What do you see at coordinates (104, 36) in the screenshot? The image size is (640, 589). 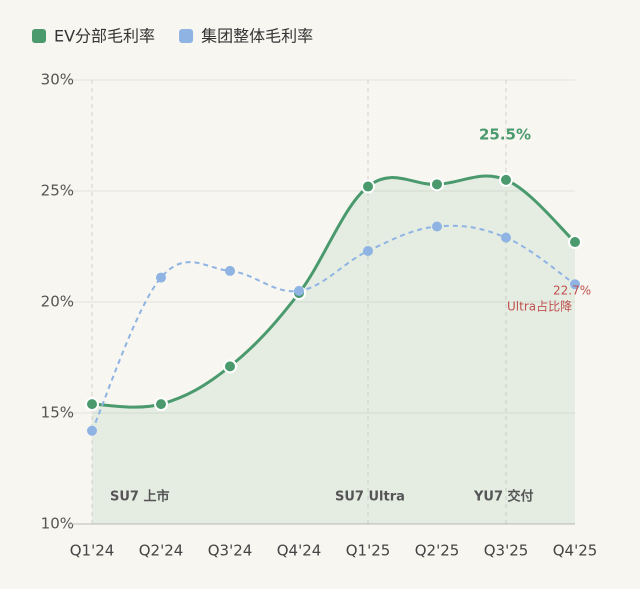 I see `legend-label: EV分部毛利率` at bounding box center [104, 36].